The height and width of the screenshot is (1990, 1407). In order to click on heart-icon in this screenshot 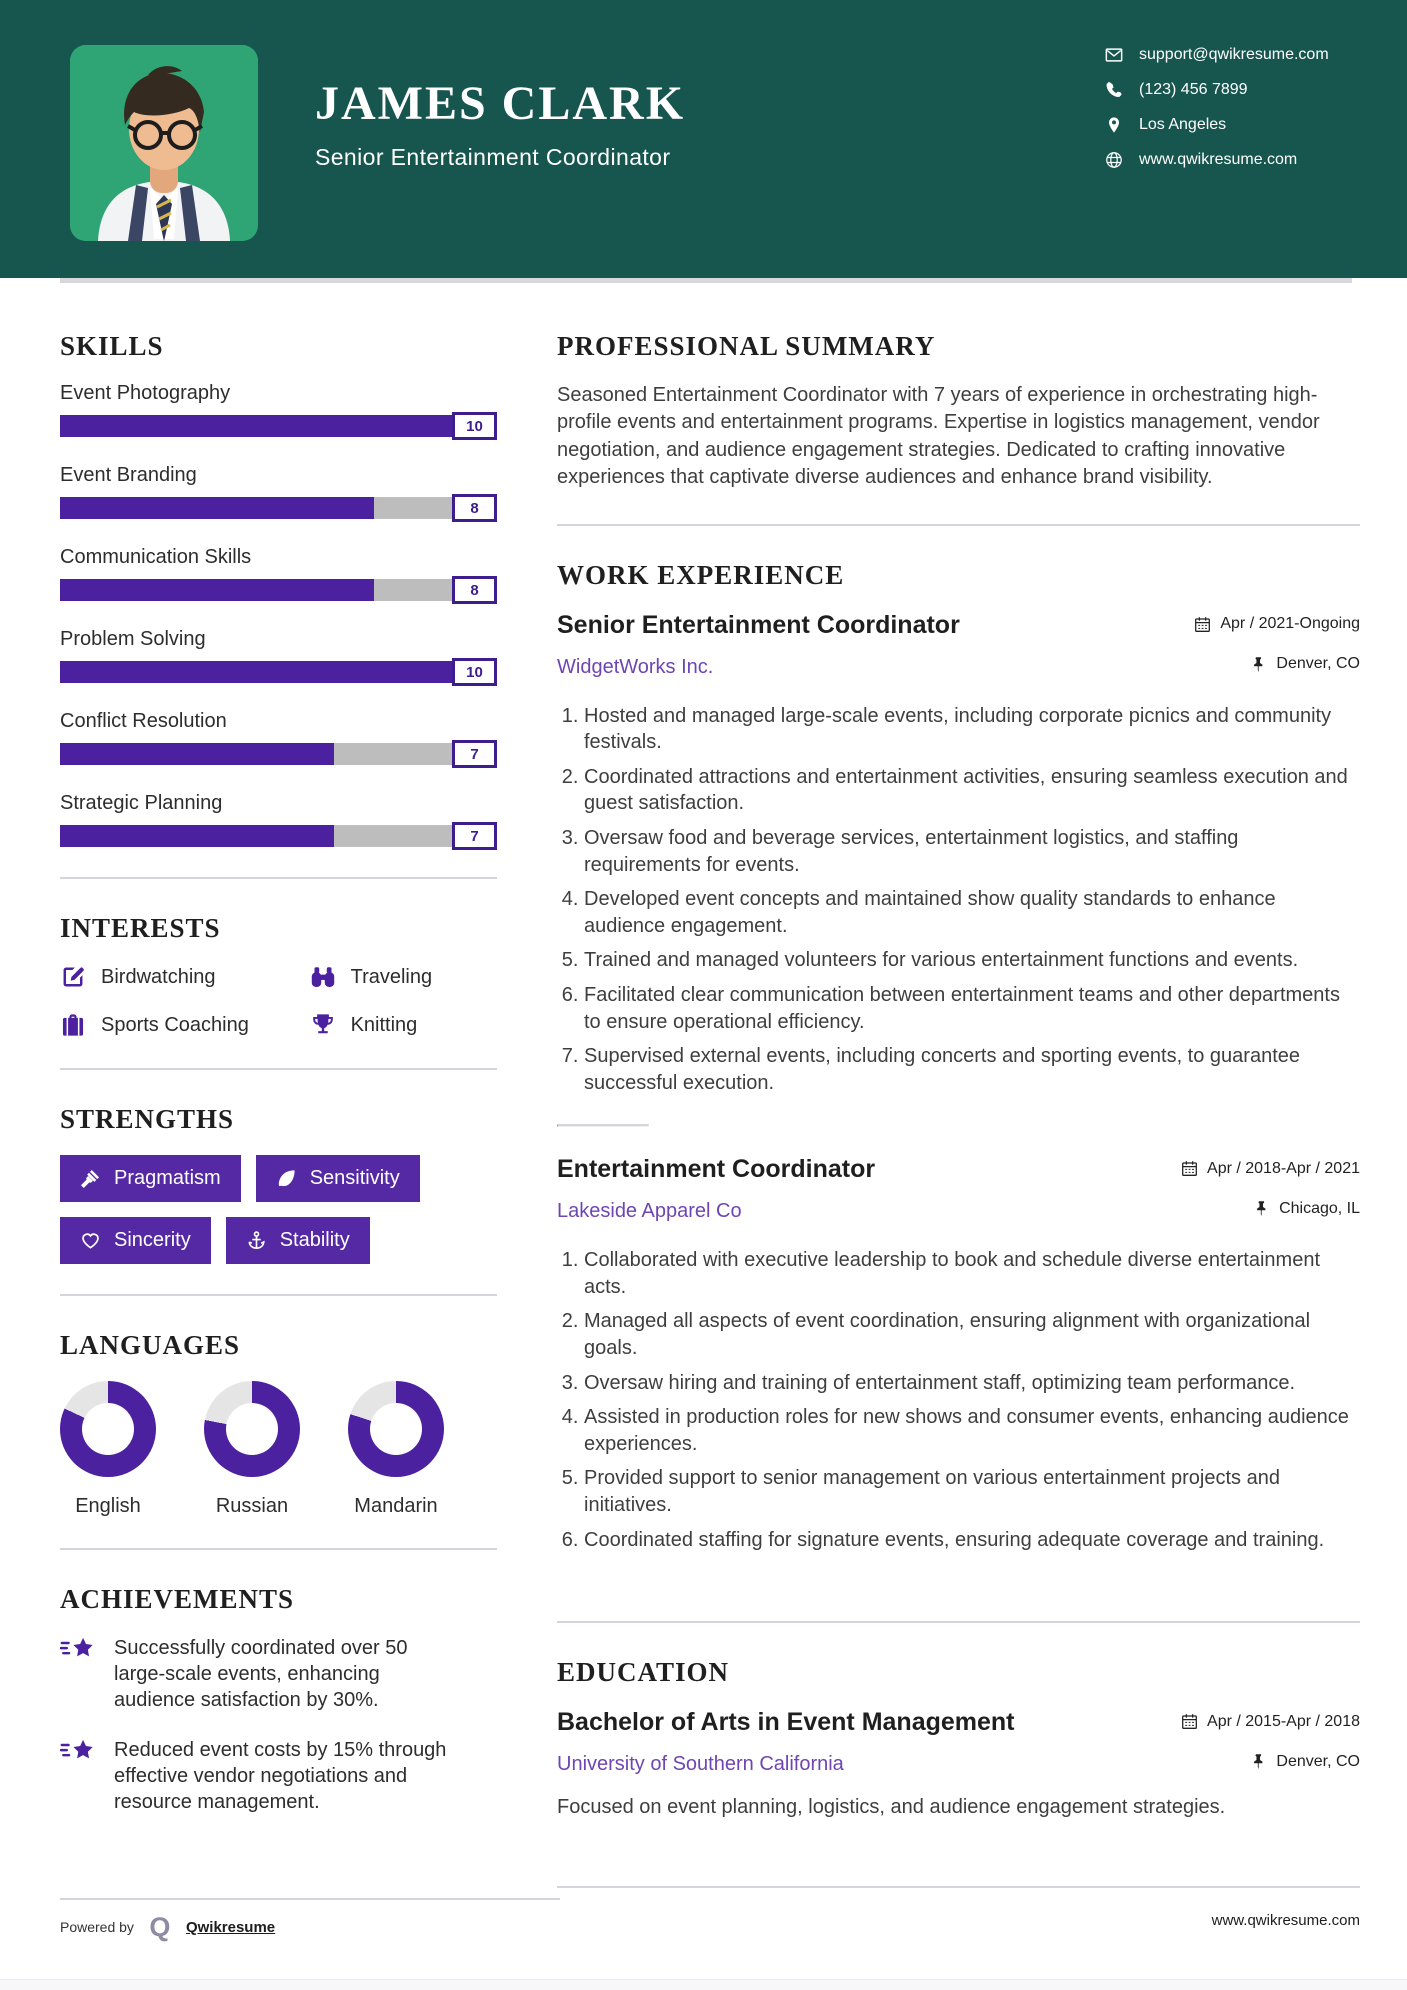, I will do `click(90, 1240)`.